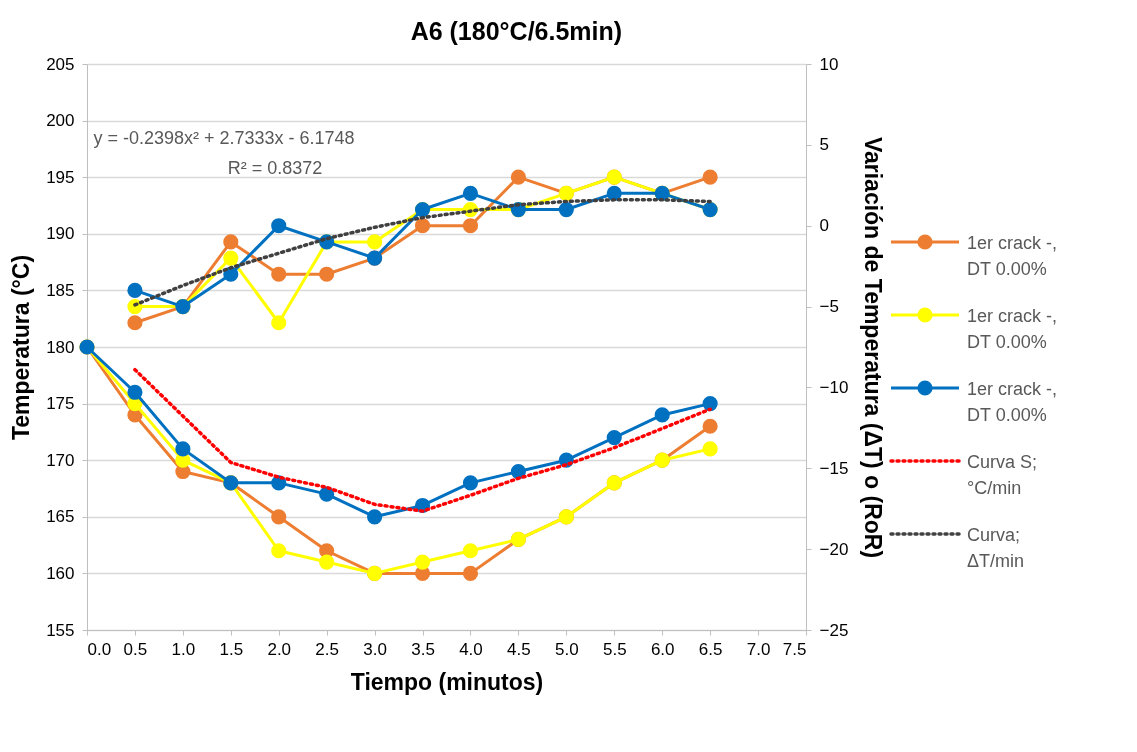  What do you see at coordinates (60, 347) in the screenshot?
I see `y-tick-label: 180` at bounding box center [60, 347].